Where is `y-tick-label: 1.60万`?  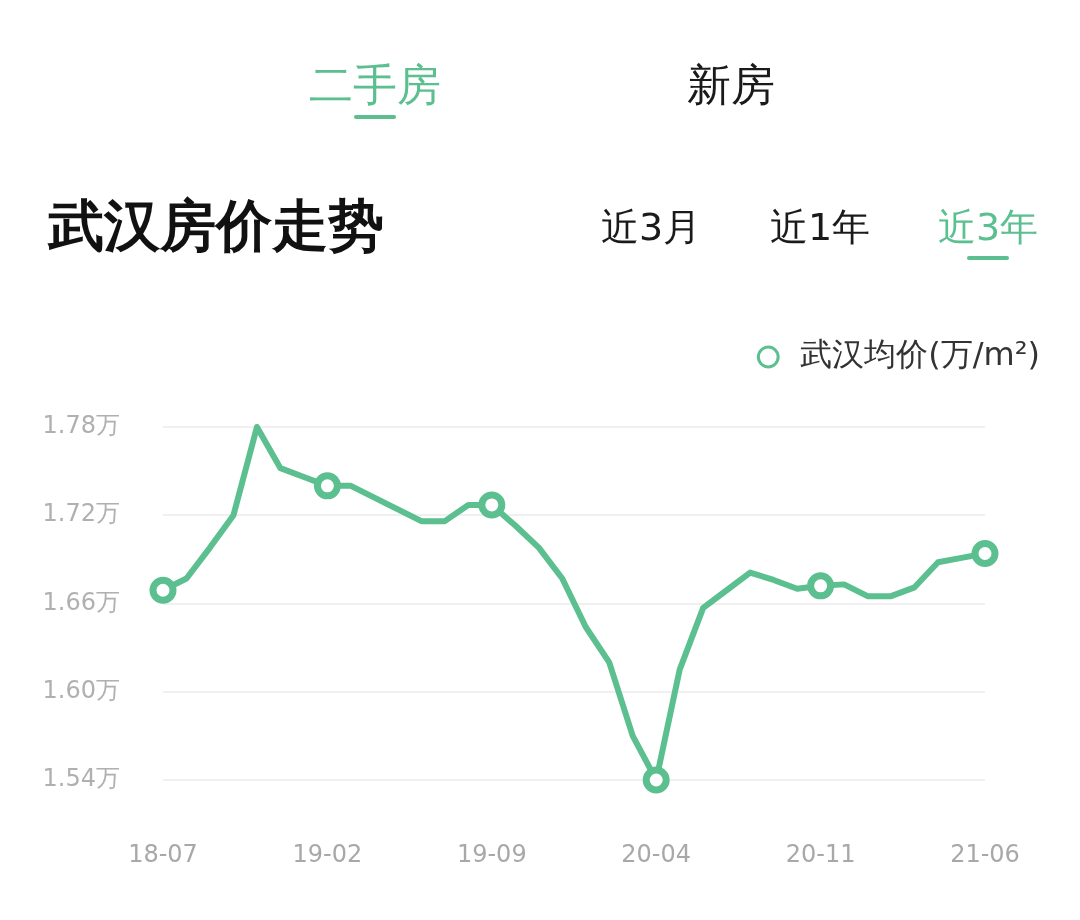 y-tick-label: 1.60万 is located at coordinates (81, 689).